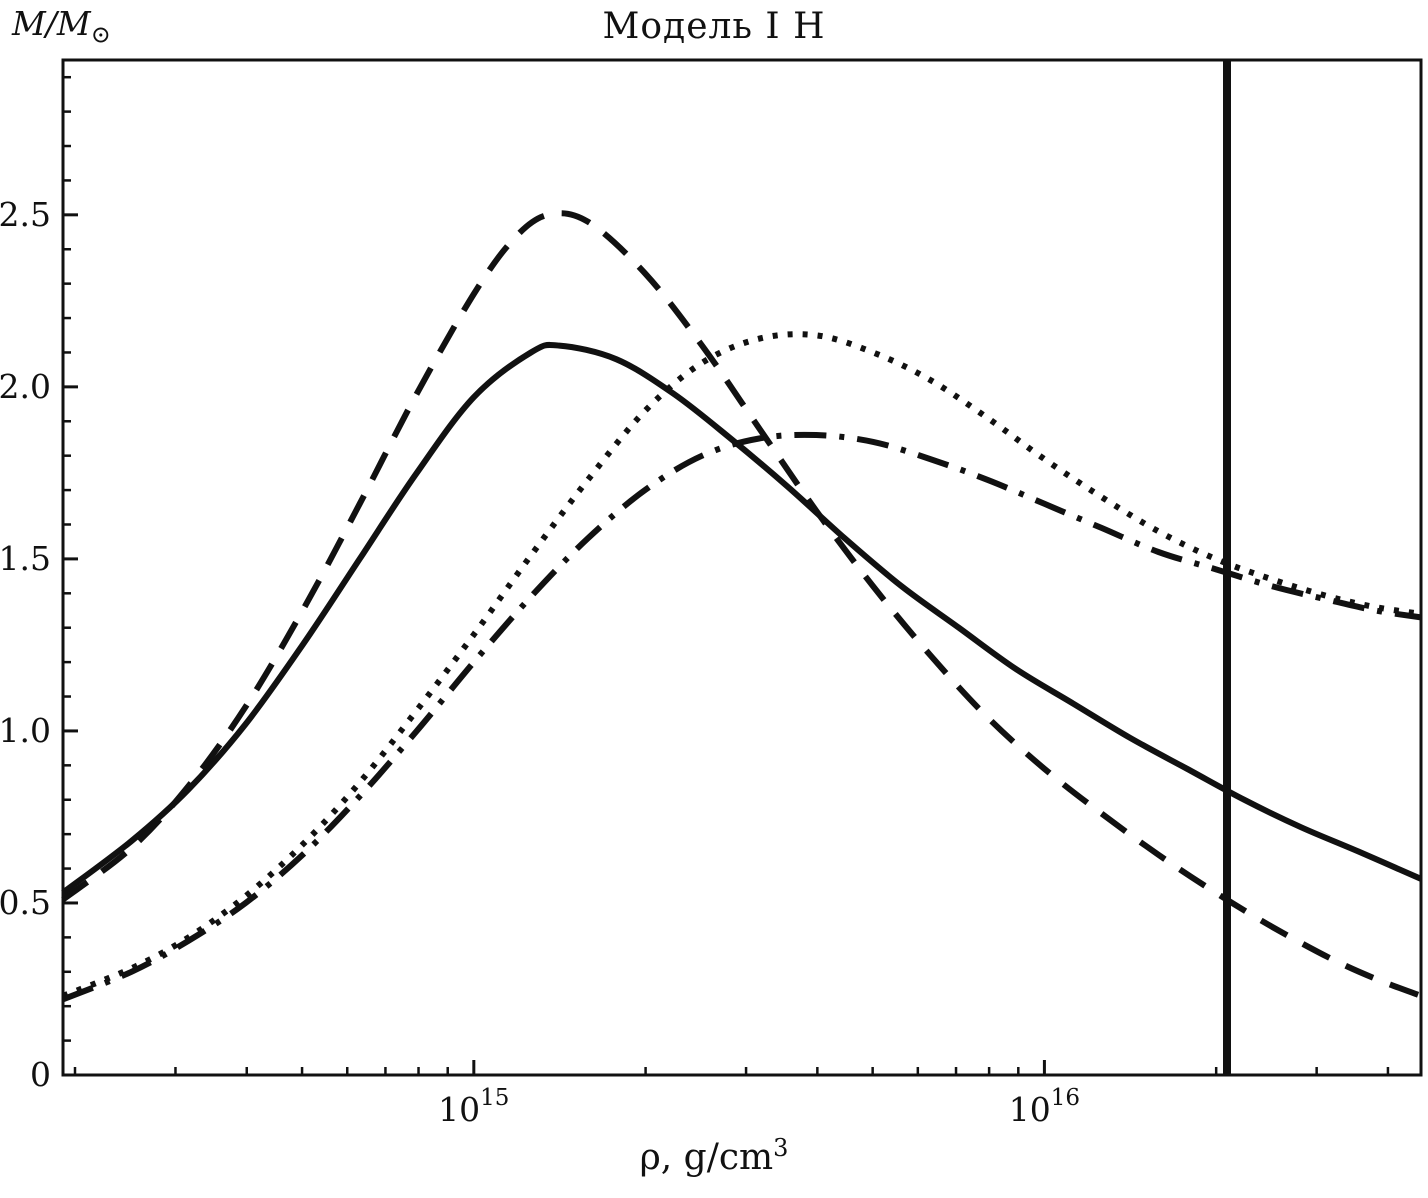 Image resolution: width=1428 pixels, height=1198 pixels. Describe the element at coordinates (781, 1148) in the screenshot. I see `x-axis-label-exponent: 3` at that location.